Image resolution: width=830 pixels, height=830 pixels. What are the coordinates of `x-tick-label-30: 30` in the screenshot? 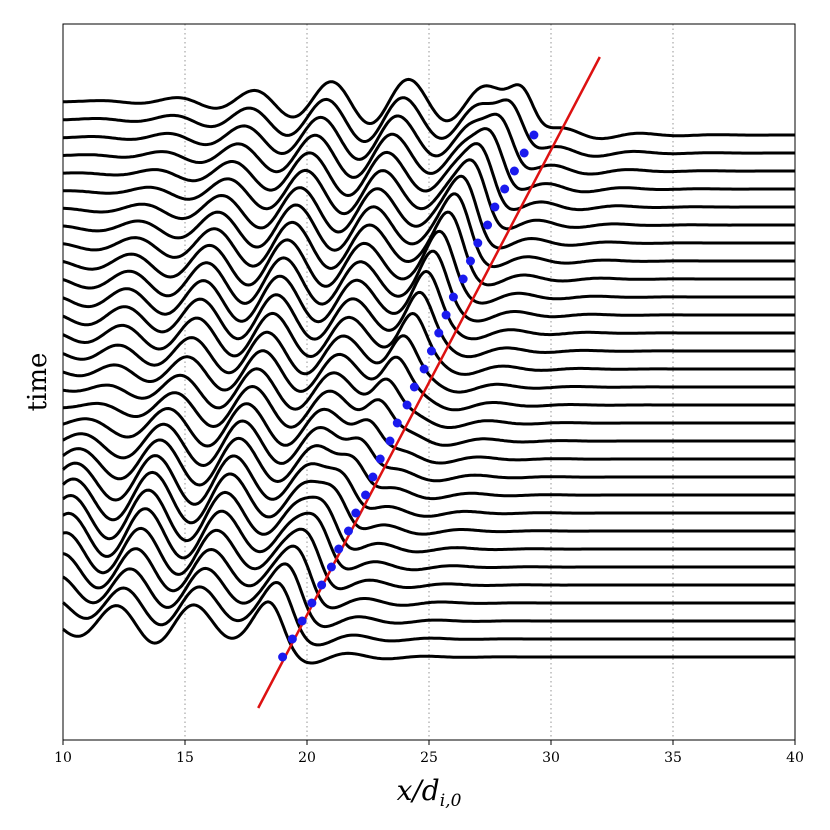 It's located at (551, 758).